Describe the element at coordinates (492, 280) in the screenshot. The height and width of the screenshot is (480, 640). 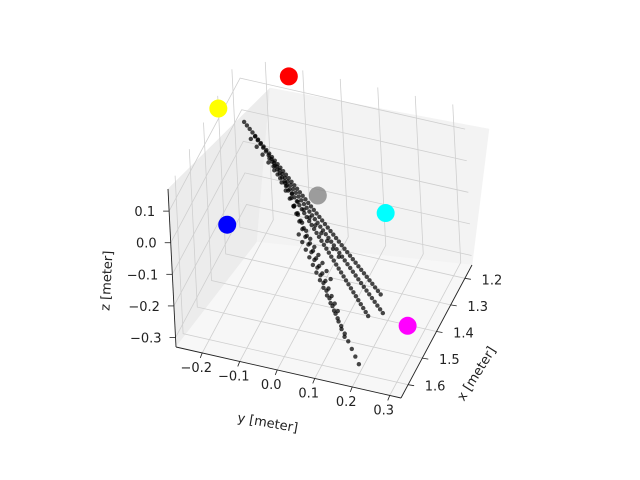
I see `x-tick-label: 1.2` at that location.